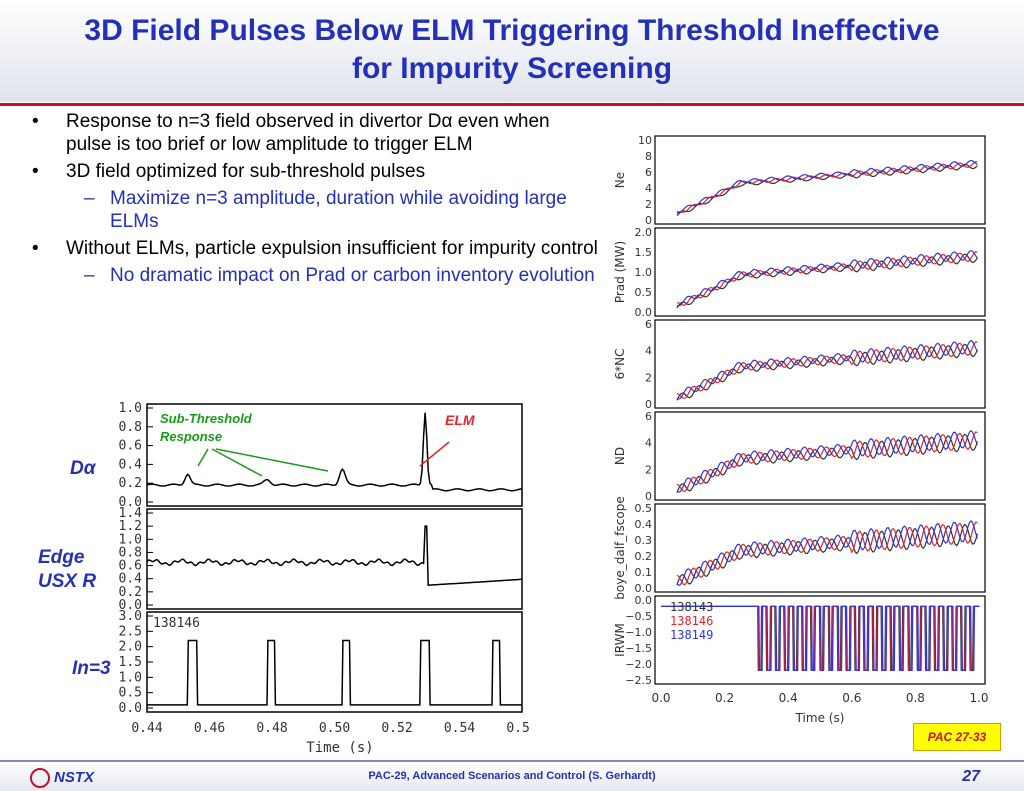 The height and width of the screenshot is (791, 1024). Describe the element at coordinates (334, 555) in the screenshot. I see `edge-usxr-trace` at that location.